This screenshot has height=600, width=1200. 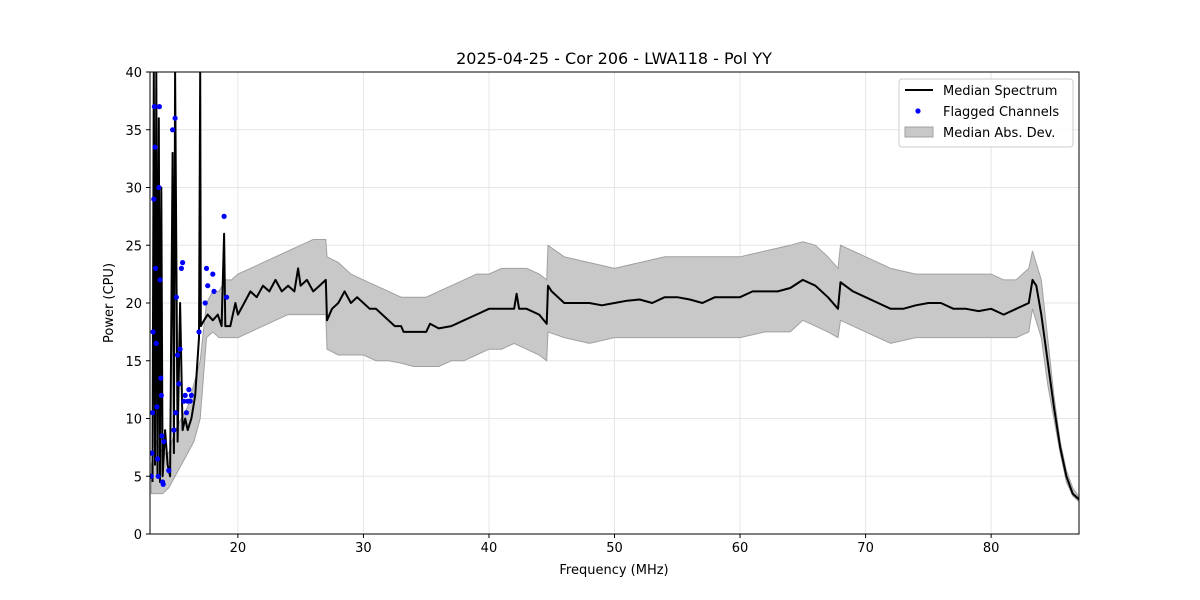 What do you see at coordinates (919, 132) in the screenshot?
I see `legend-mad-swatch` at bounding box center [919, 132].